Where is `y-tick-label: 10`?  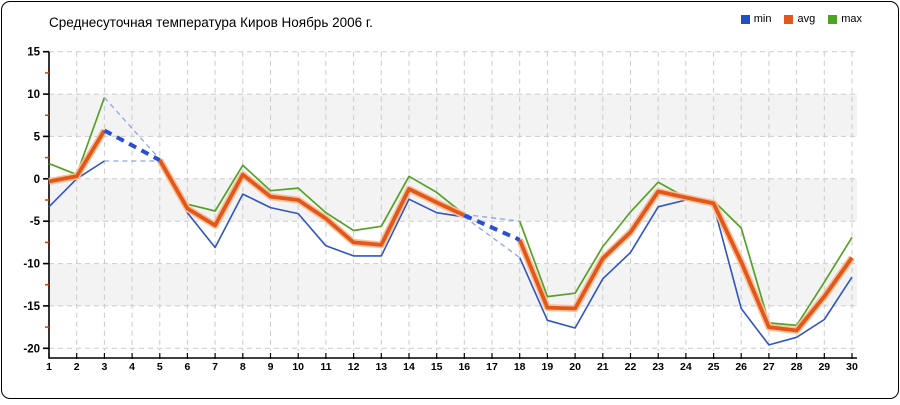
y-tick-label: 10 is located at coordinates (33, 95).